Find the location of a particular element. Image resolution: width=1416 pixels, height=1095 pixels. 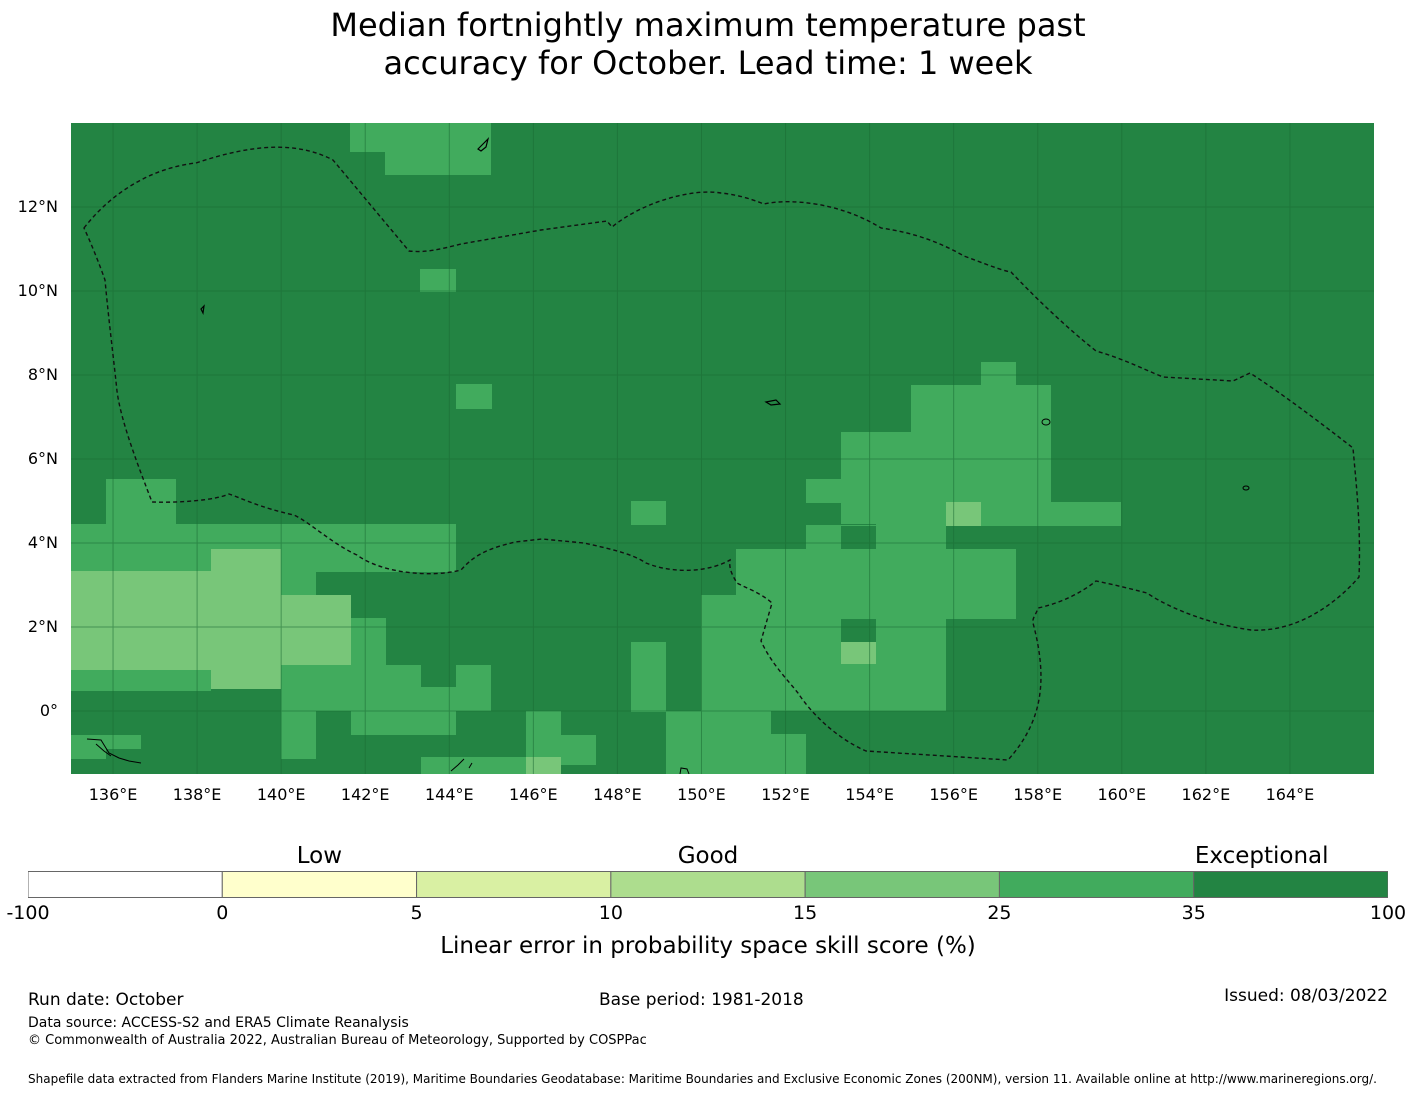

issued-date: Issued: 08/03/2022 is located at coordinates (1306, 996).